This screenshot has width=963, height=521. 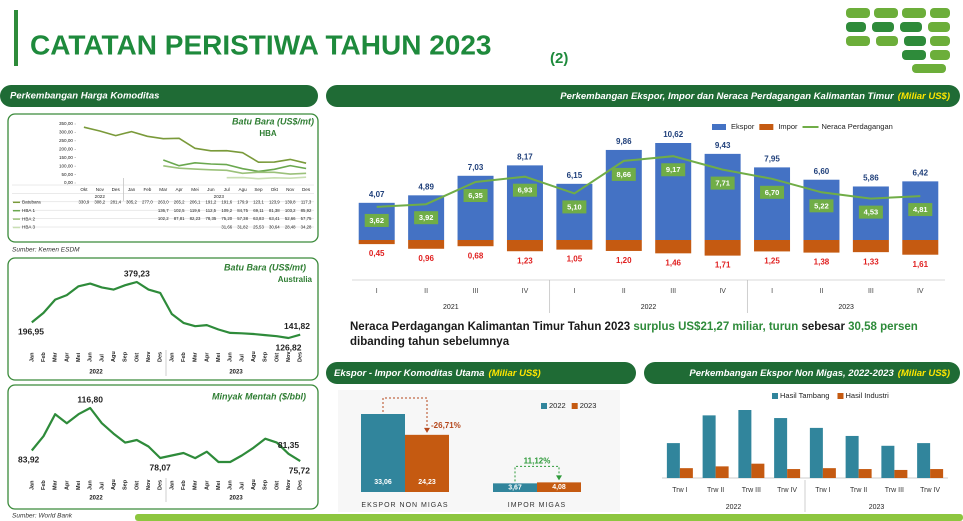 What do you see at coordinates (163, 201) in the screenshot?
I see `table-cell: 263,0` at bounding box center [163, 201].